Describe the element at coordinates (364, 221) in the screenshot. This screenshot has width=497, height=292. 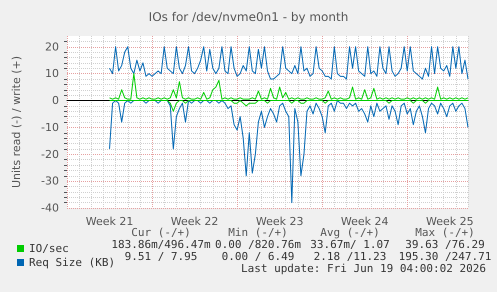
I see `x-tick-label: Week 24` at that location.